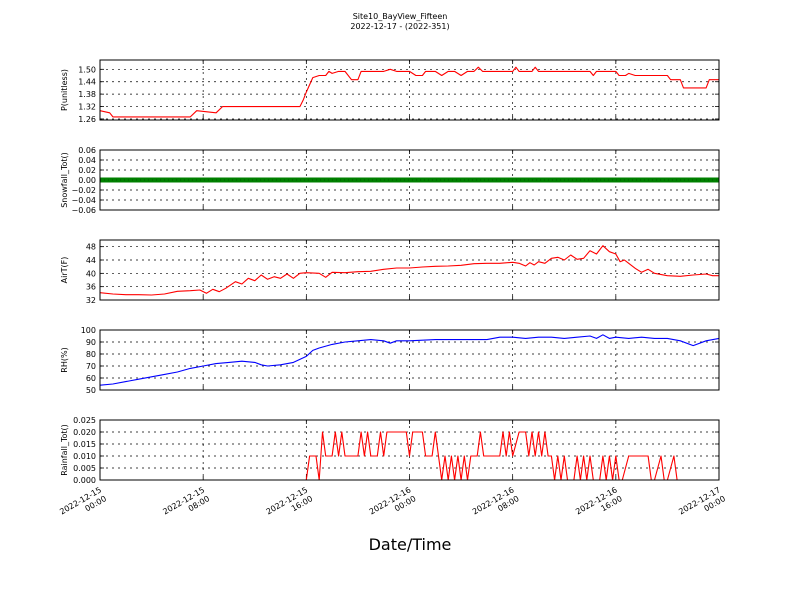 This screenshot has height=600, width=800. I want to click on y-axis-label: AirT(F), so click(64, 270).